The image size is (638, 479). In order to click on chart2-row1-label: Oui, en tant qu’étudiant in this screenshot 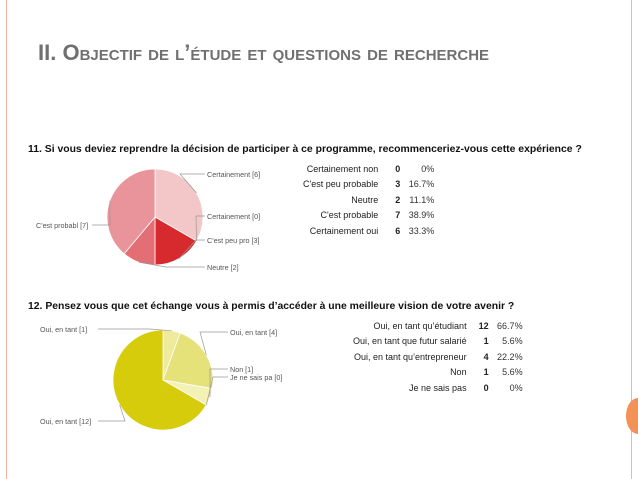, I will do `click(420, 325)`.